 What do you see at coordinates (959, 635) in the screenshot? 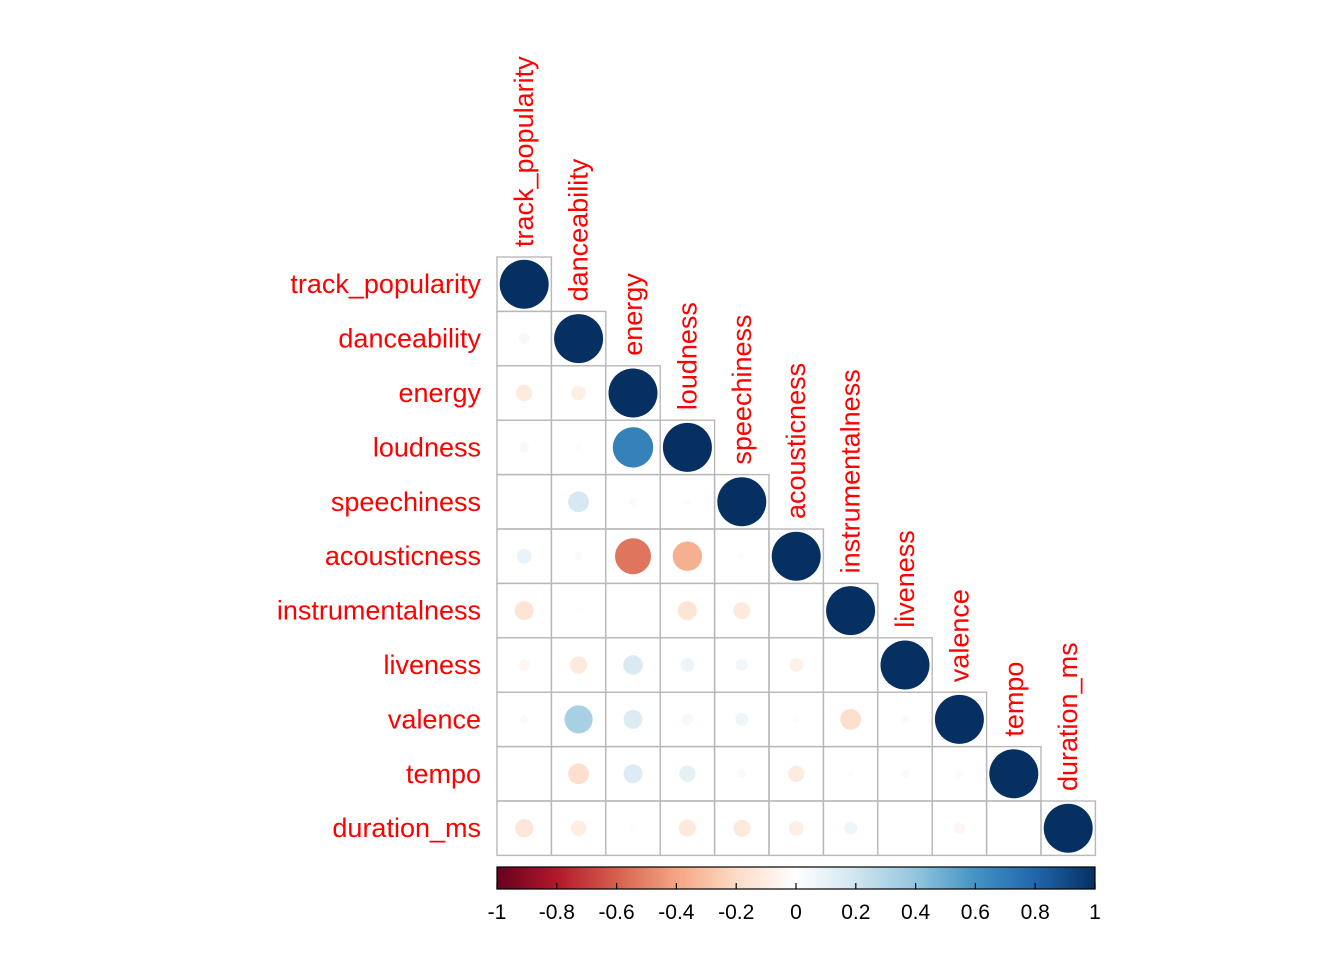
I see `column-label-valence: valence` at bounding box center [959, 635].